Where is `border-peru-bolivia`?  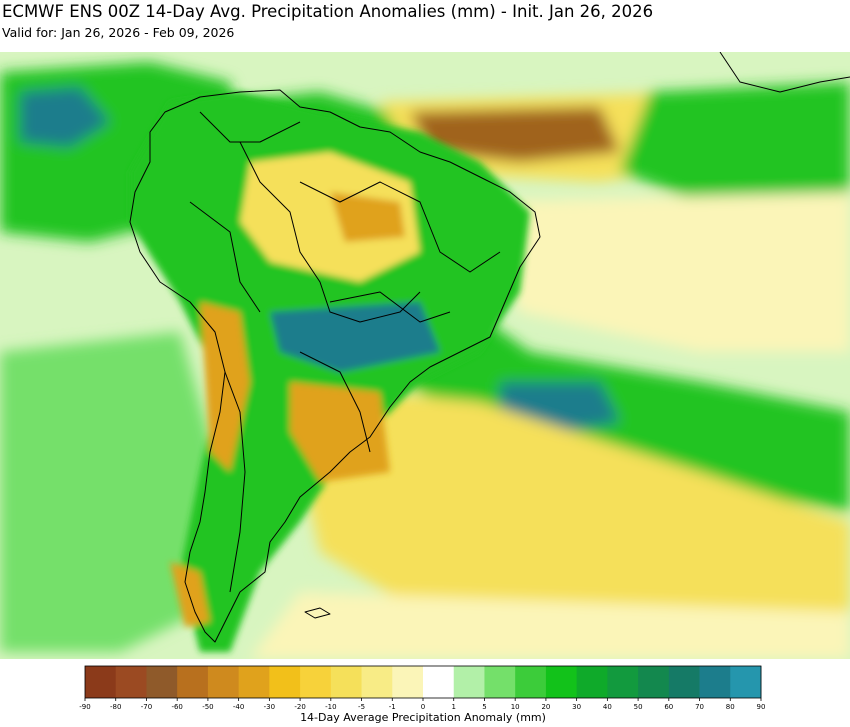
border-peru-bolivia is located at coordinates (225, 257).